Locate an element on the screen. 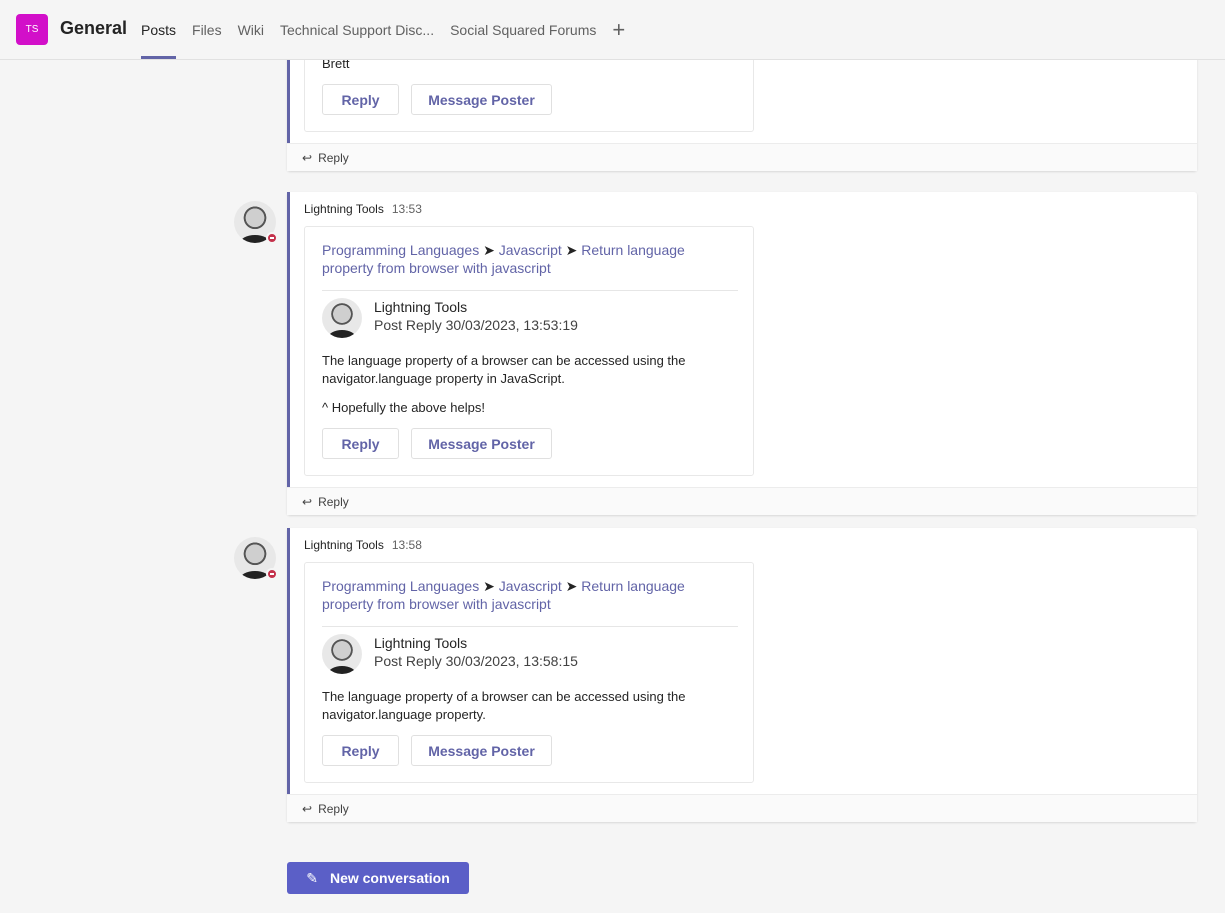 The image size is (1225, 913). plus-icon: + is located at coordinates (619, 29).